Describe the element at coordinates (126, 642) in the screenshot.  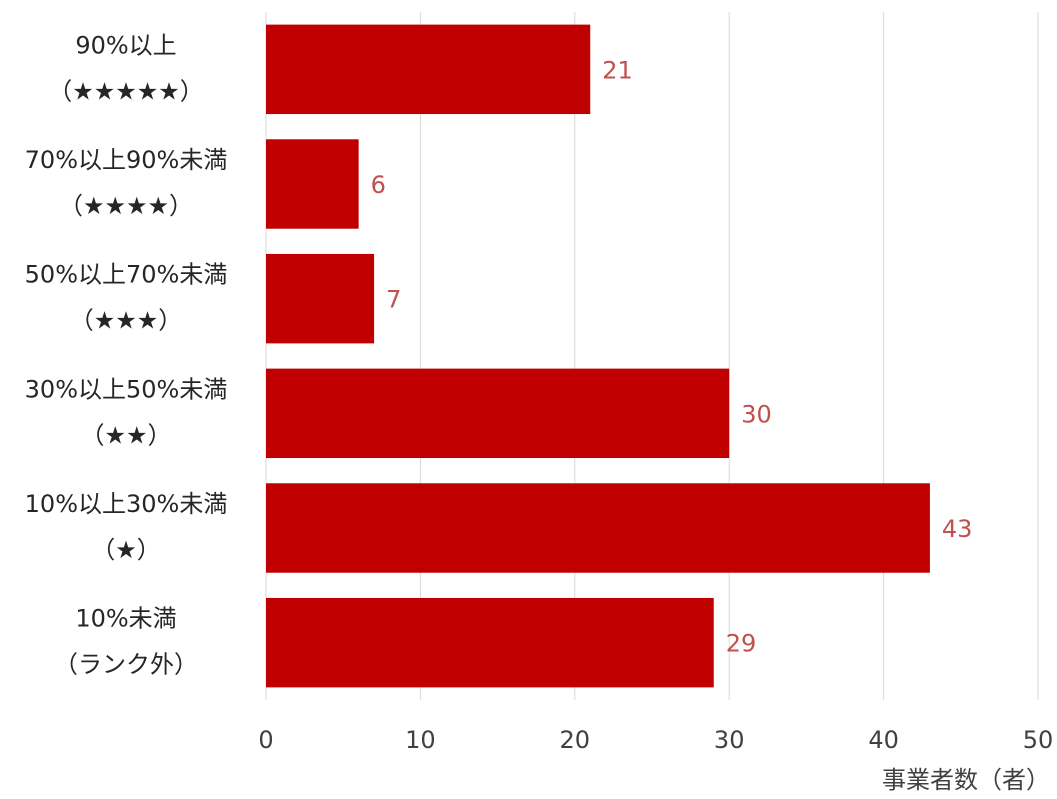
I see `category-label: 10%未満 （ランク外）` at that location.